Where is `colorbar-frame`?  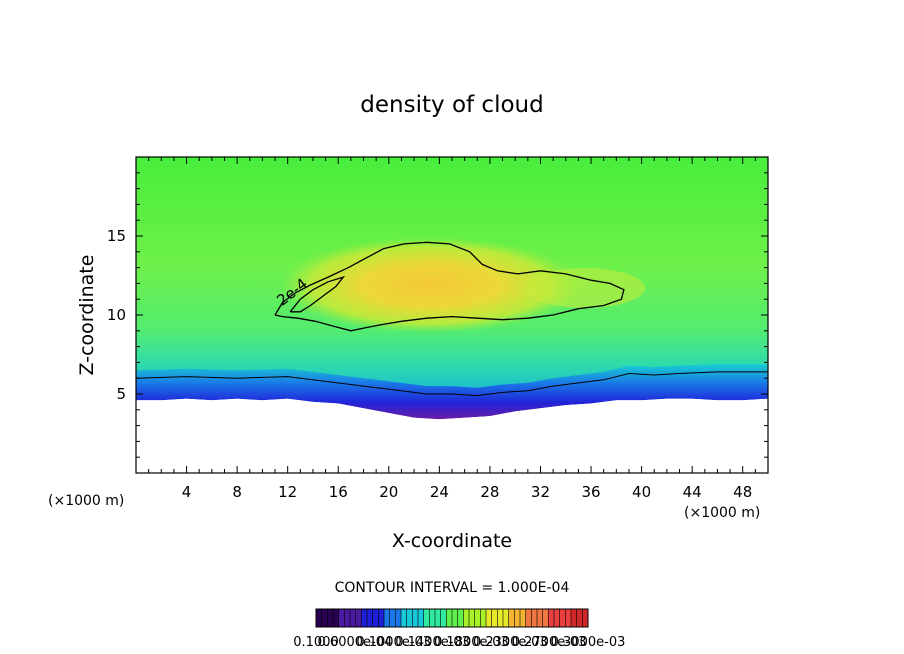
colorbar-frame is located at coordinates (452, 618).